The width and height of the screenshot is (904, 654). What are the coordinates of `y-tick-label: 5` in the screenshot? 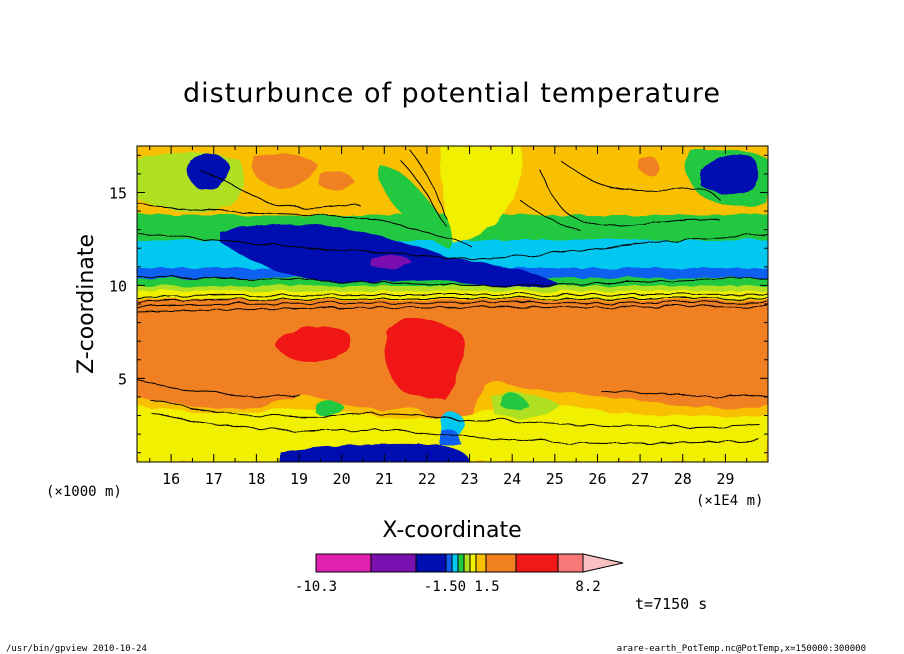 It's located at (122, 379).